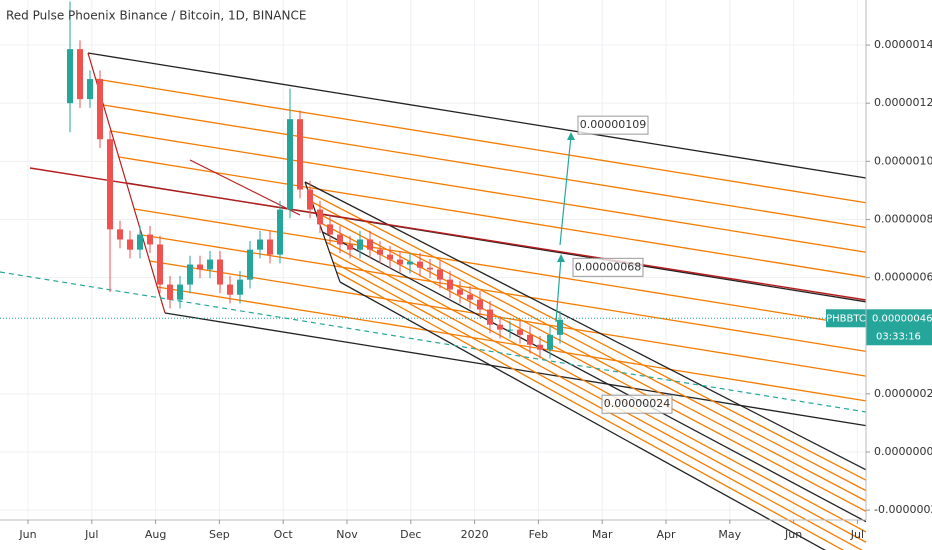 This screenshot has width=932, height=550. I want to click on x-tick-label: 2020, so click(475, 534).